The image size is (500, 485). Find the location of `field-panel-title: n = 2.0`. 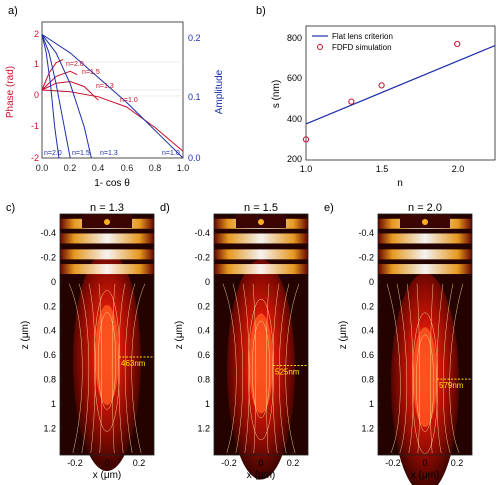

field-panel-title: n = 2.0 is located at coordinates (425, 208).